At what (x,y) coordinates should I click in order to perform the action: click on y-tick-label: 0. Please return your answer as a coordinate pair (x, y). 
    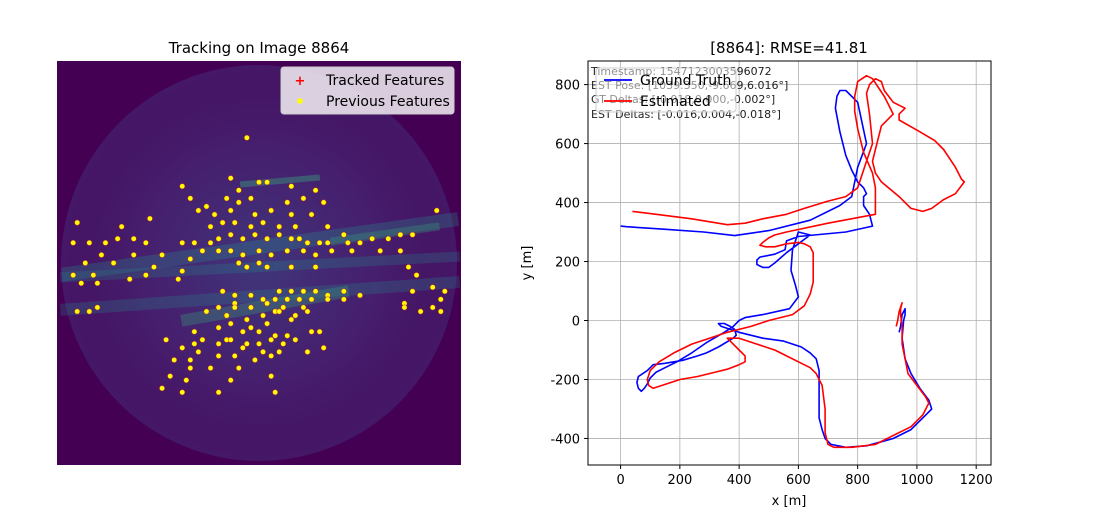
    Looking at the image, I should click on (576, 322).